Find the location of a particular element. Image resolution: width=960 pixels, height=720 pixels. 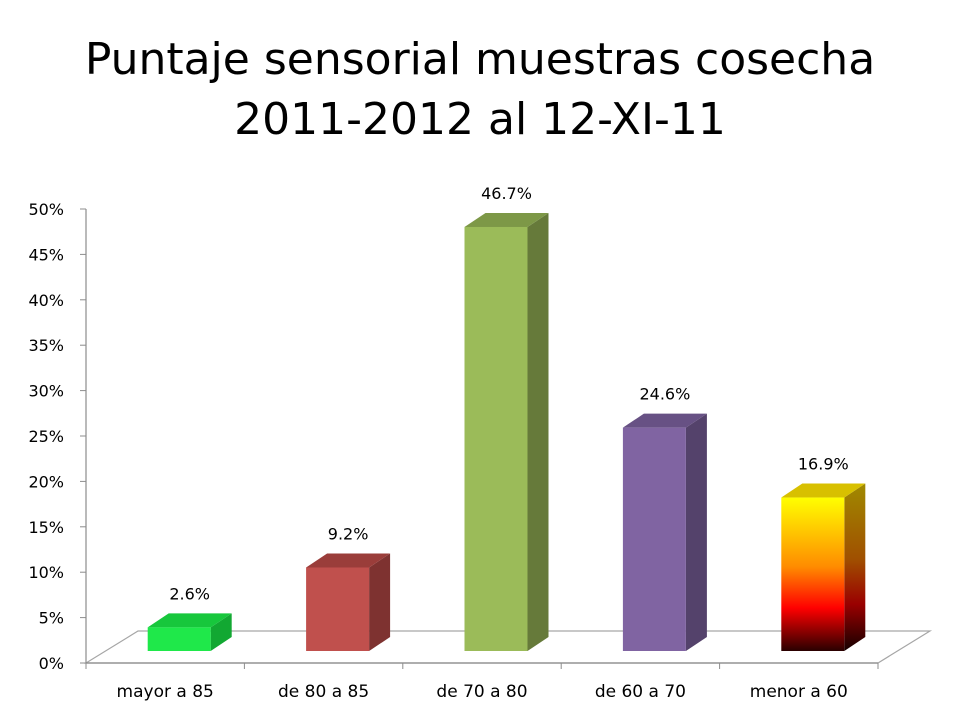

x-category-label: de 80 a 85 is located at coordinates (323, 692).